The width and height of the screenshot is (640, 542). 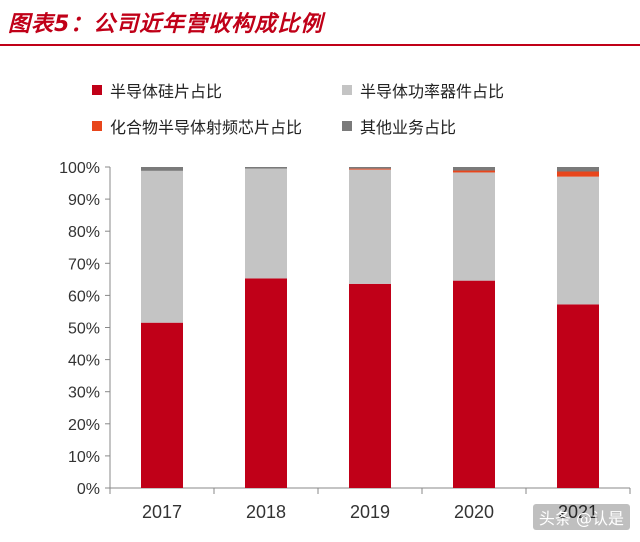 What do you see at coordinates (206, 127) in the screenshot?
I see `legend-label: 化合物半导体射频芯片占比` at bounding box center [206, 127].